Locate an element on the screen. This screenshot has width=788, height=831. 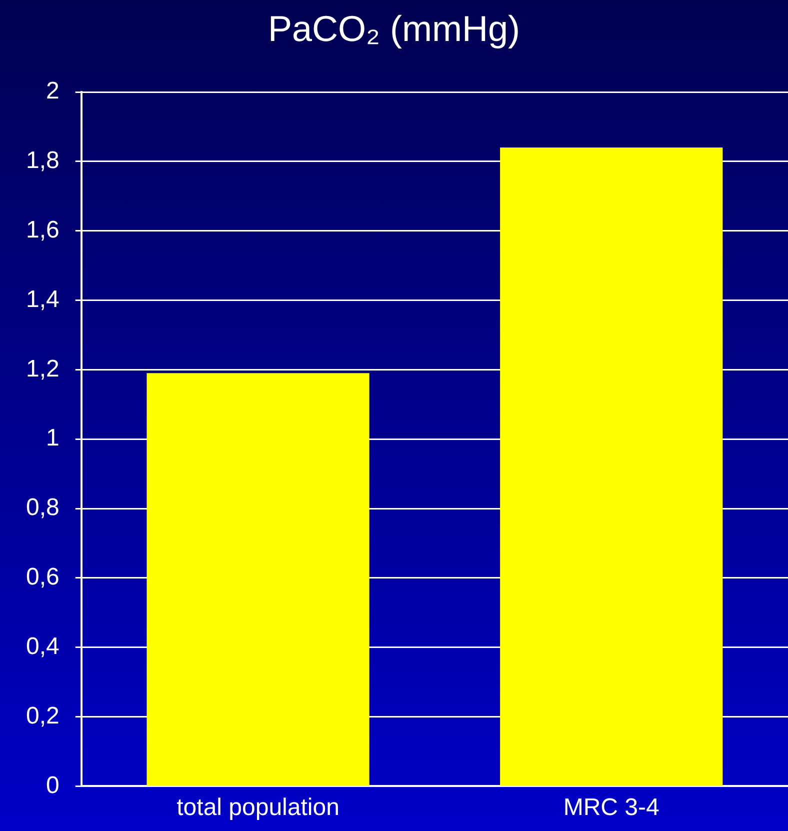
y-tick-label: 0 is located at coordinates (53, 785).